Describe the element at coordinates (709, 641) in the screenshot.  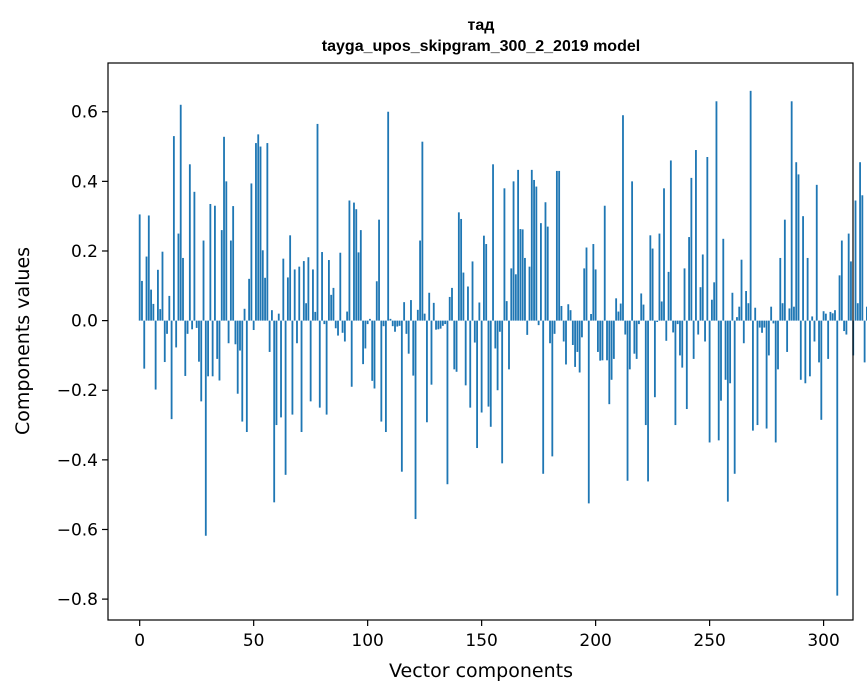
I see `x-tick-label: 250` at that location.